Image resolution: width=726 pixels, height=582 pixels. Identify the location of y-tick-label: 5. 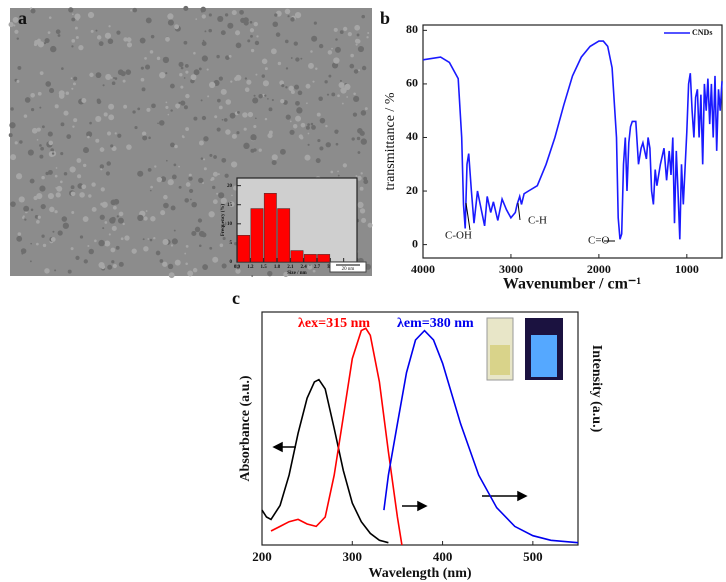
(231, 243).